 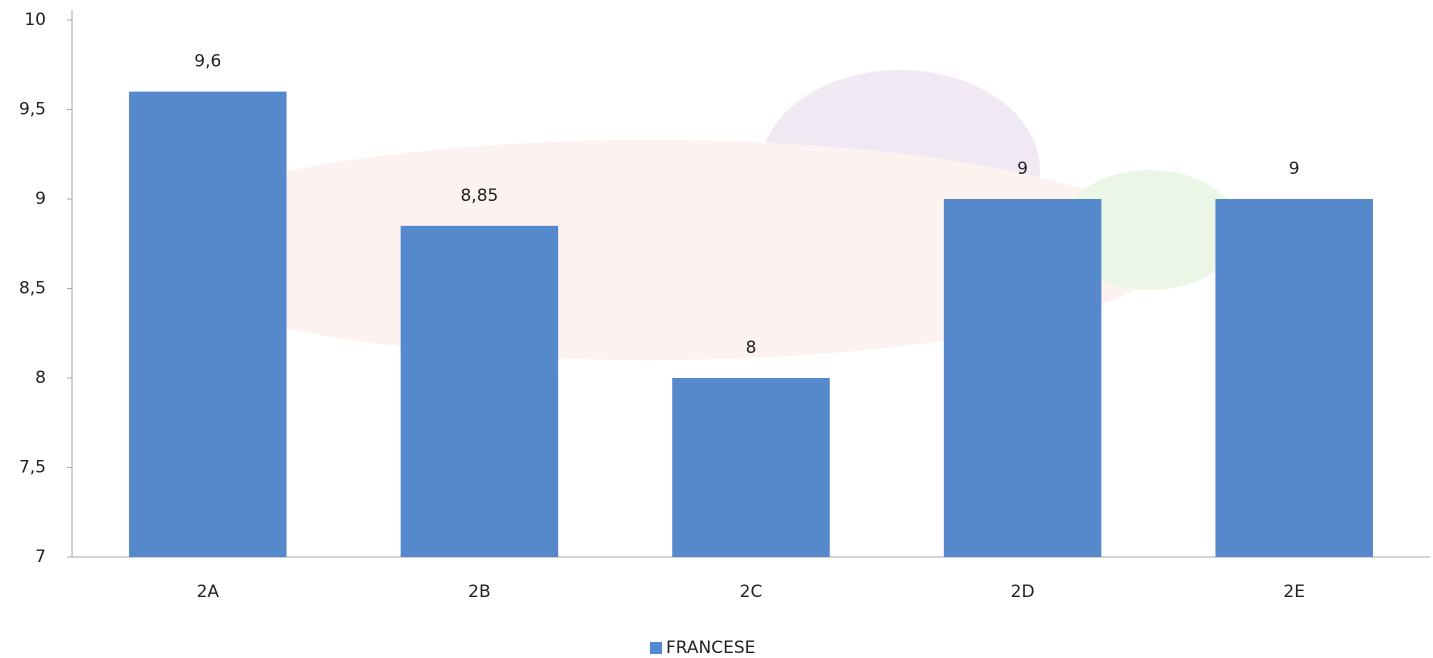 What do you see at coordinates (751, 348) in the screenshot?
I see `data-label: 8` at bounding box center [751, 348].